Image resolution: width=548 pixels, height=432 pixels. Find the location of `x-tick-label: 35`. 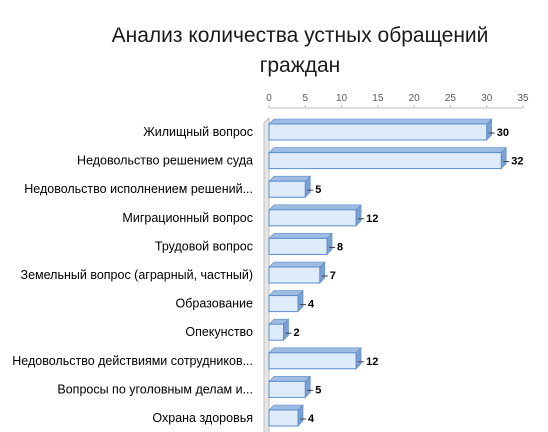

x-tick-label: 35 is located at coordinates (523, 98).